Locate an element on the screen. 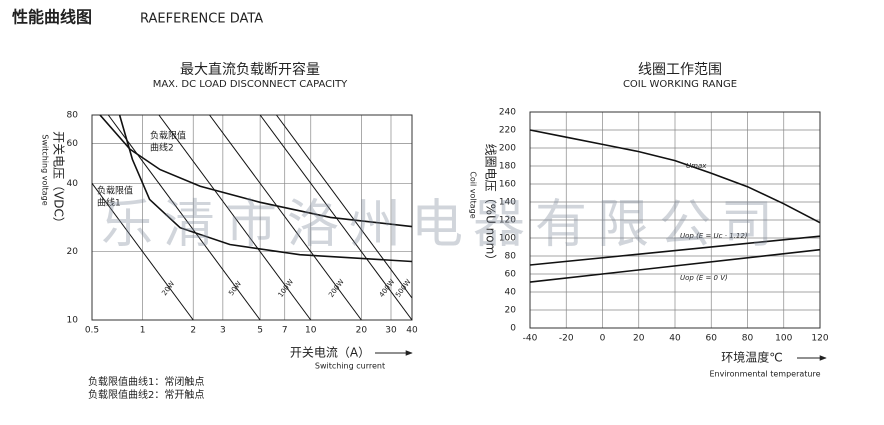  x-tick-label: 60 is located at coordinates (712, 339).